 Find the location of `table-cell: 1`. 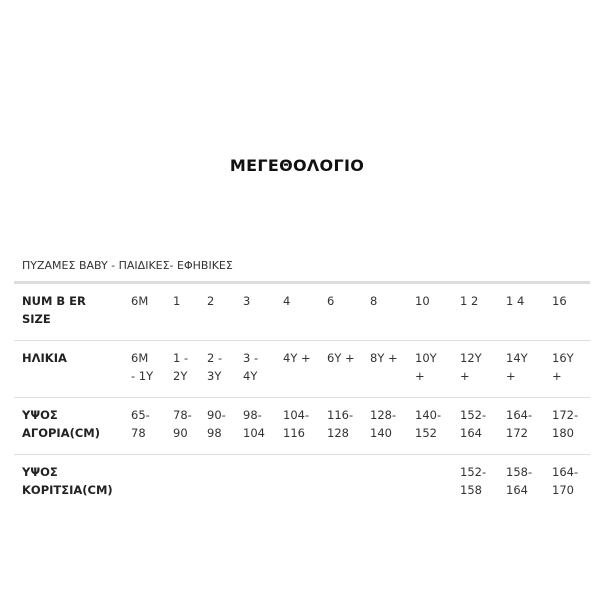

table-cell: 1 is located at coordinates (177, 301).